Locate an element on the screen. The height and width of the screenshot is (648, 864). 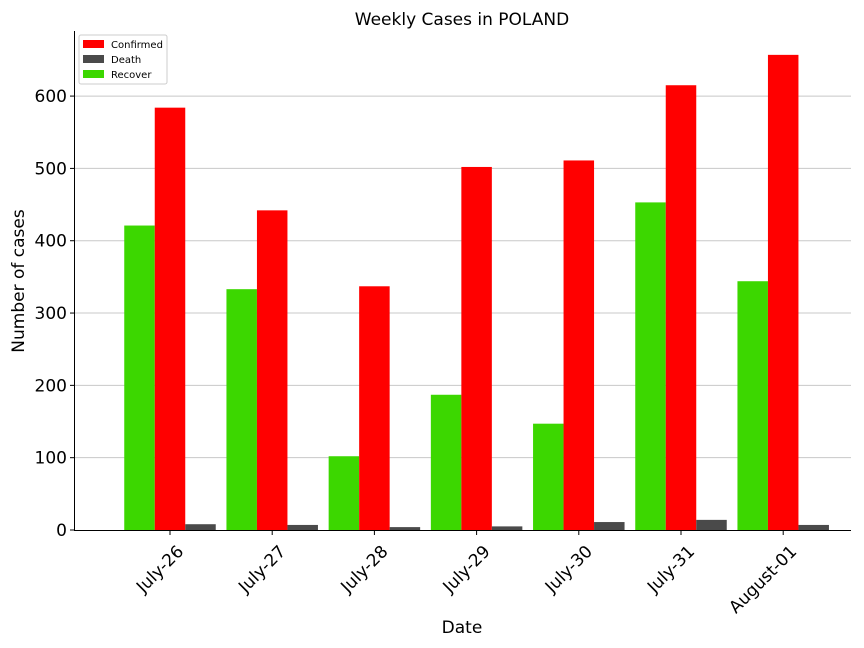
legend-swatch-confirmed is located at coordinates (93, 44).